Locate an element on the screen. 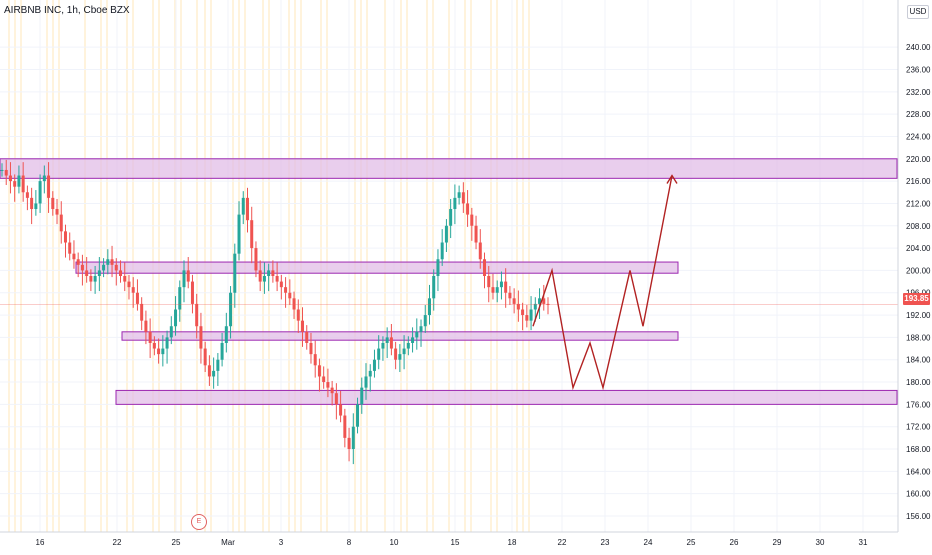 This screenshot has width=932, height=555. x-tick-label: 22 is located at coordinates (562, 542).